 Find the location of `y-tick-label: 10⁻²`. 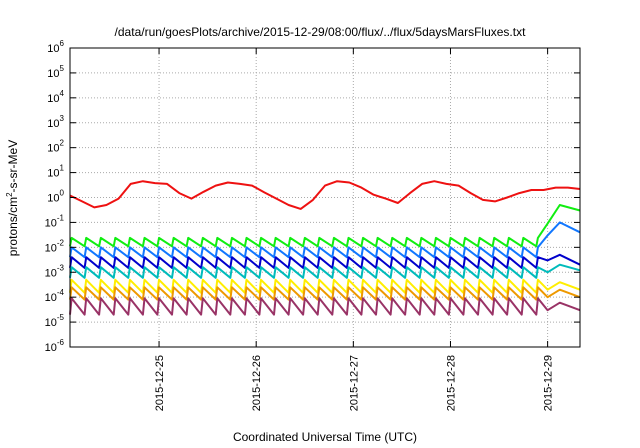

y-tick-label: 10⁻² is located at coordinates (55, 246).